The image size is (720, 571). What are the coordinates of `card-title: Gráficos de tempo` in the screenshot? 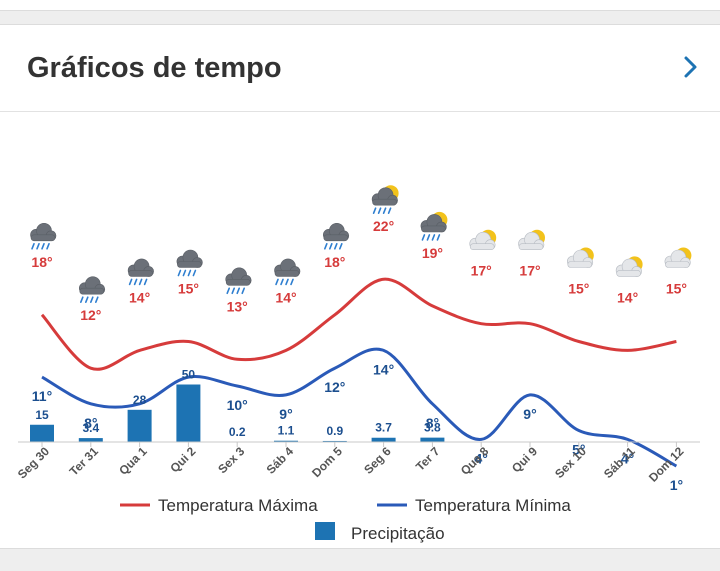 It's located at (154, 68).